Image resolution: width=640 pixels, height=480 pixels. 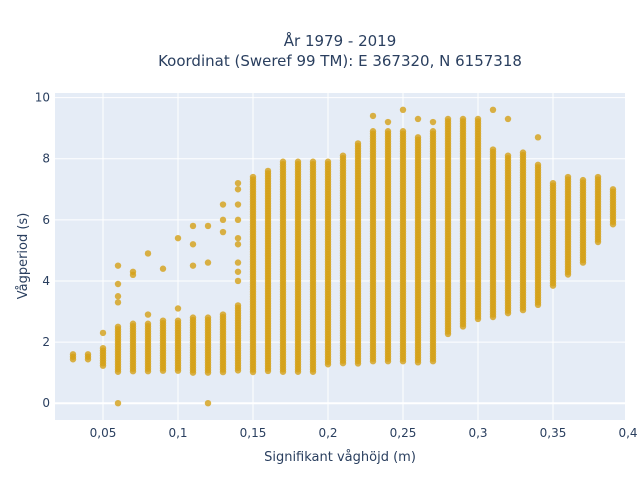 I want to click on x-tick-label: 0,35, so click(x=553, y=433).